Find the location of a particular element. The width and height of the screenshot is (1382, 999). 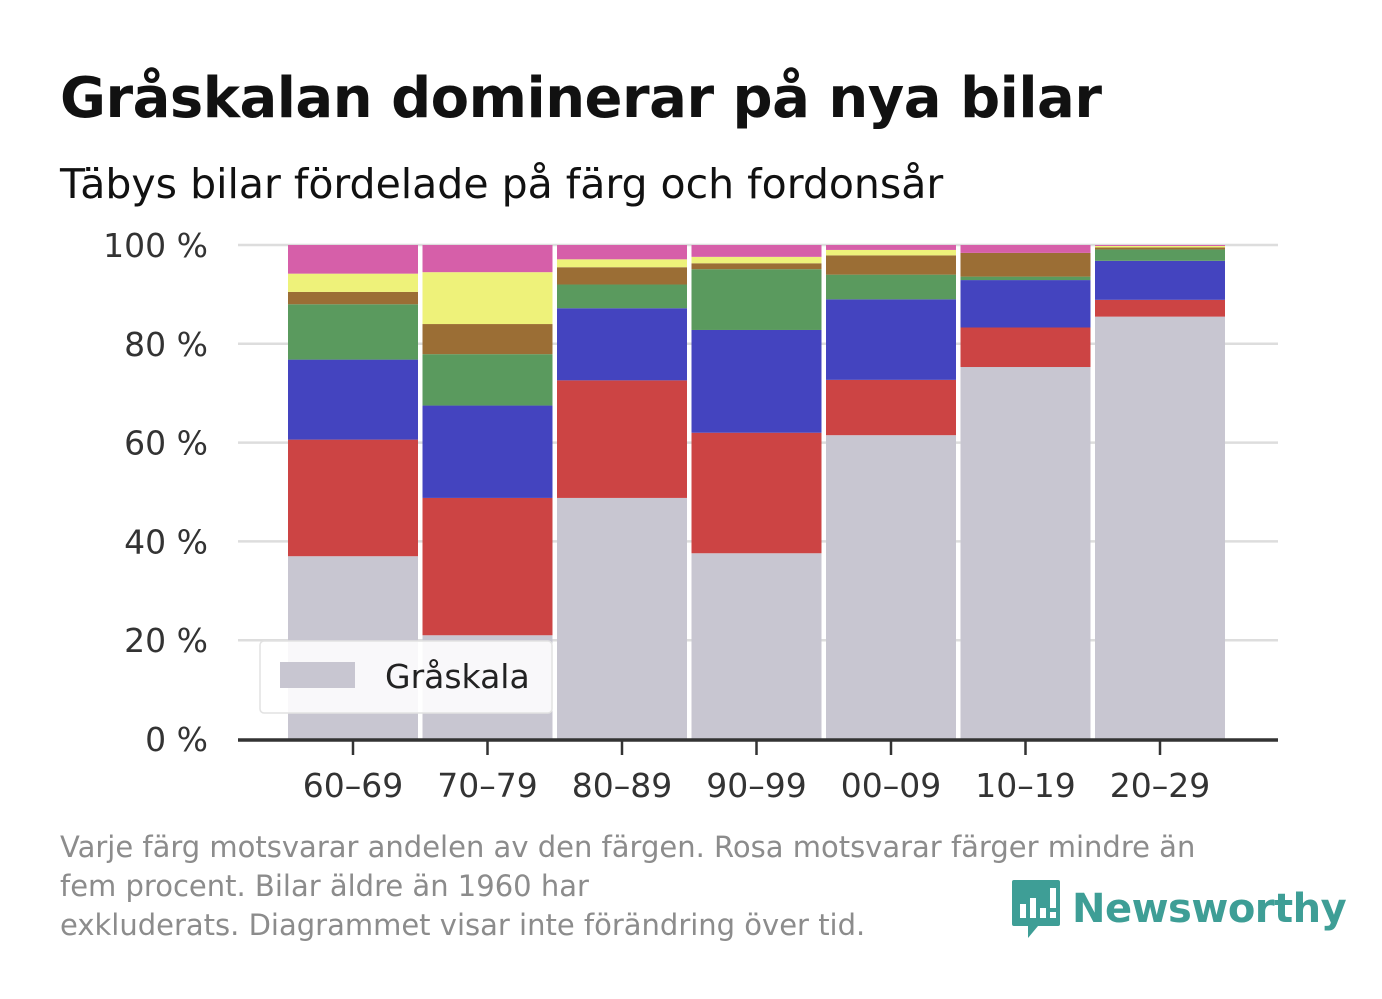

y-tick-label: 40 % is located at coordinates (166, 541).